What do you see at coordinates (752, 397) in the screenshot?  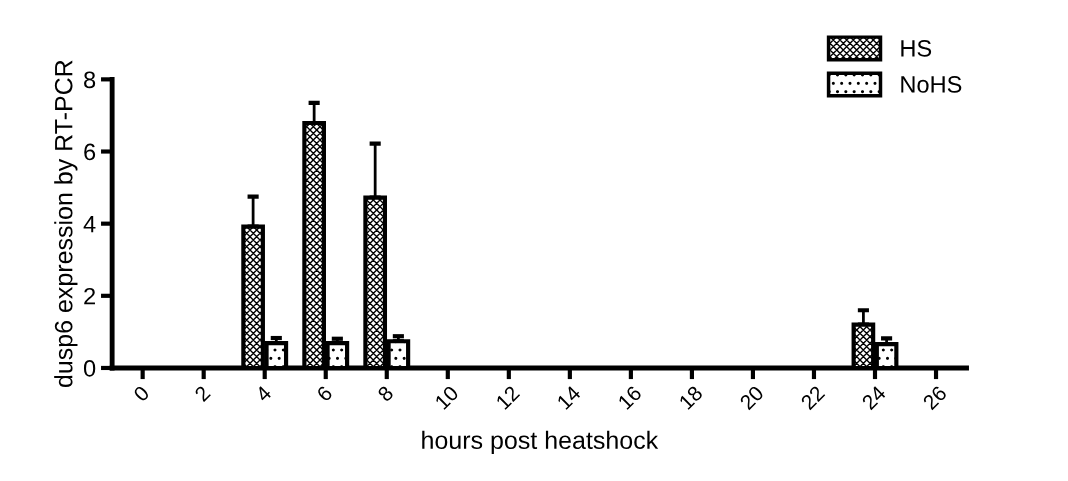 I see `x-tick-label: 20` at bounding box center [752, 397].